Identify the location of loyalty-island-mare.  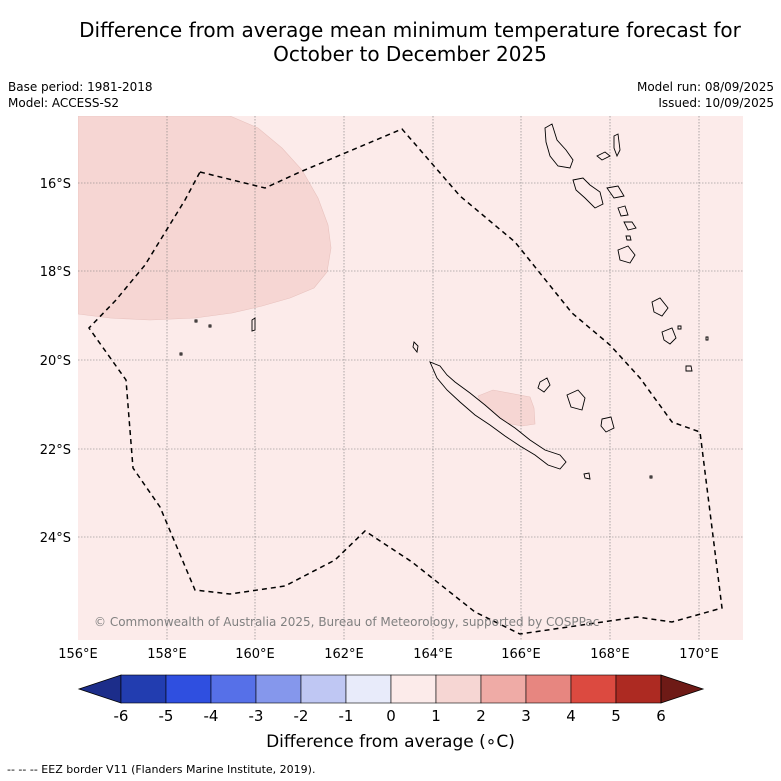
(607, 424).